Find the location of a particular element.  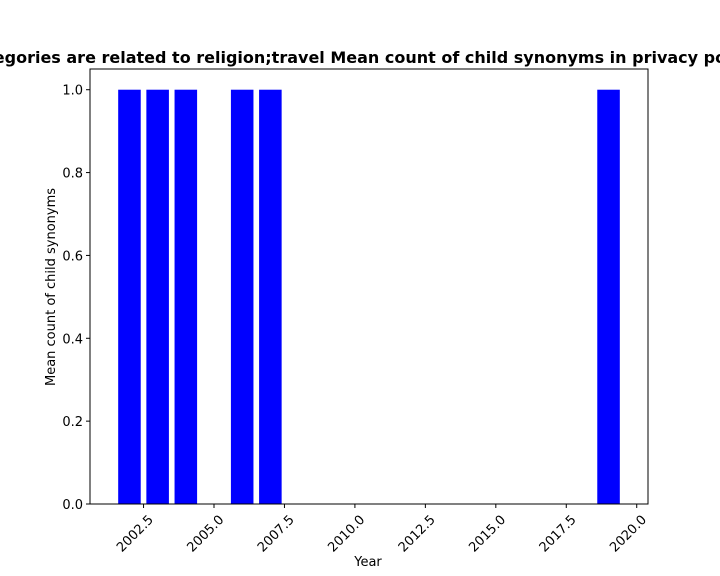

y-tick-label: 0.2 is located at coordinates (72, 422).